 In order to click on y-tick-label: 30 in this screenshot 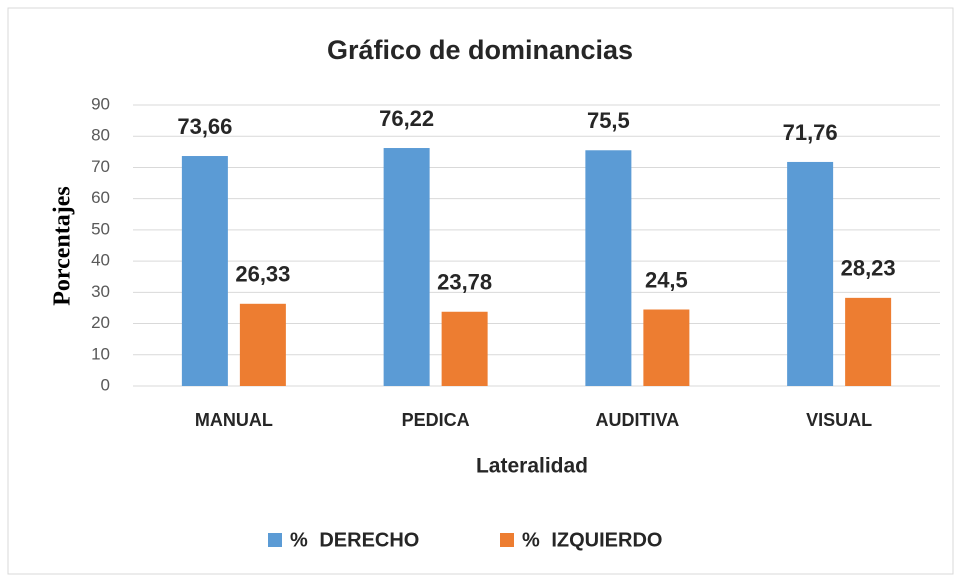, I will do `click(100, 291)`.